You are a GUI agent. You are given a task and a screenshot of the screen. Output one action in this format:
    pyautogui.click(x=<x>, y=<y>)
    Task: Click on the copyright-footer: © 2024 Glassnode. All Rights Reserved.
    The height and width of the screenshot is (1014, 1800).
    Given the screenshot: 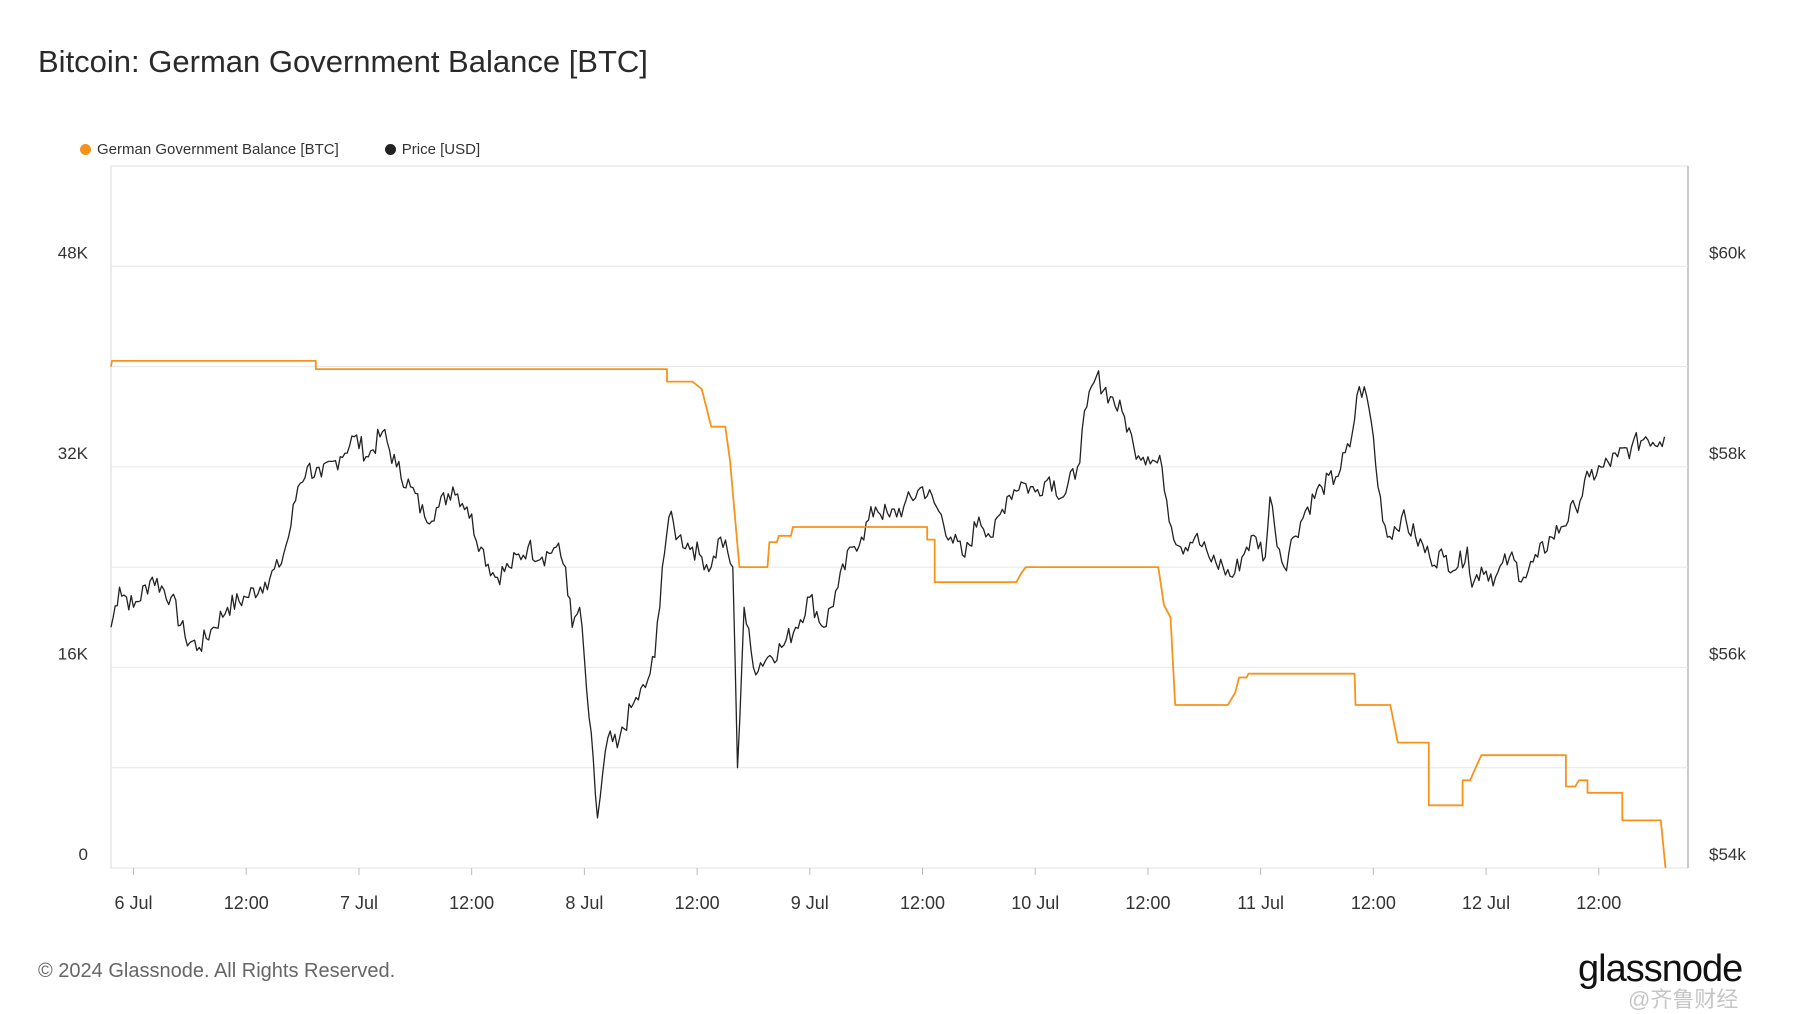 What is the action you would take?
    pyautogui.click(x=217, y=971)
    